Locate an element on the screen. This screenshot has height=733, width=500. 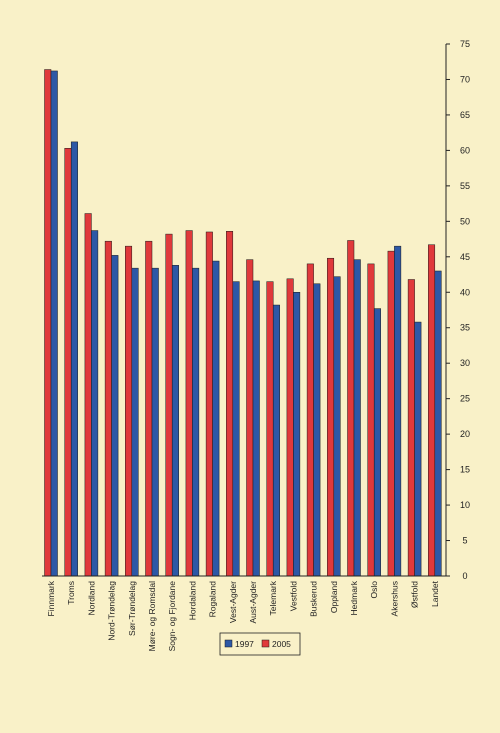
y-tick-label: 55 is located at coordinates (465, 186).